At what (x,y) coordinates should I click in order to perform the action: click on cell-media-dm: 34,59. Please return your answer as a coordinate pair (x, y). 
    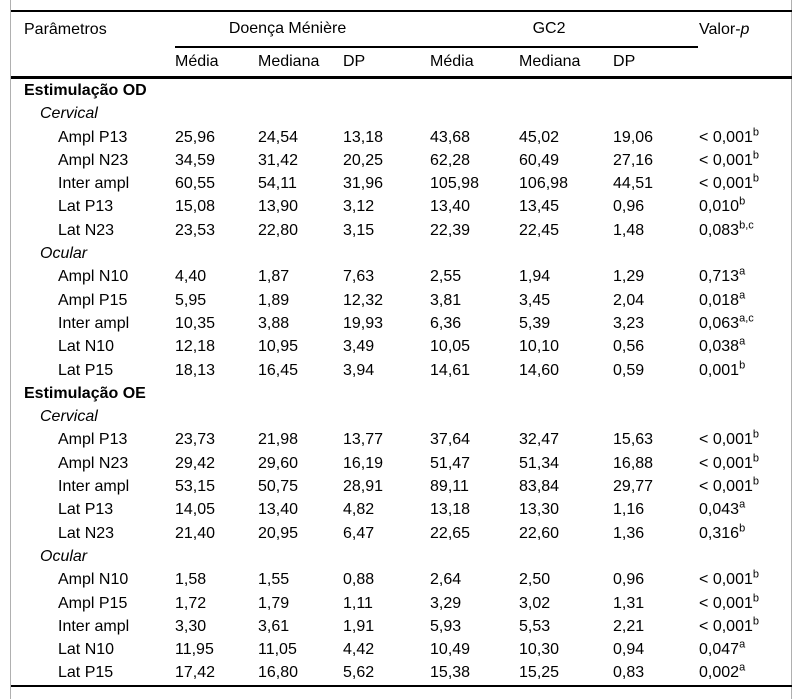
    Looking at the image, I should click on (195, 160).